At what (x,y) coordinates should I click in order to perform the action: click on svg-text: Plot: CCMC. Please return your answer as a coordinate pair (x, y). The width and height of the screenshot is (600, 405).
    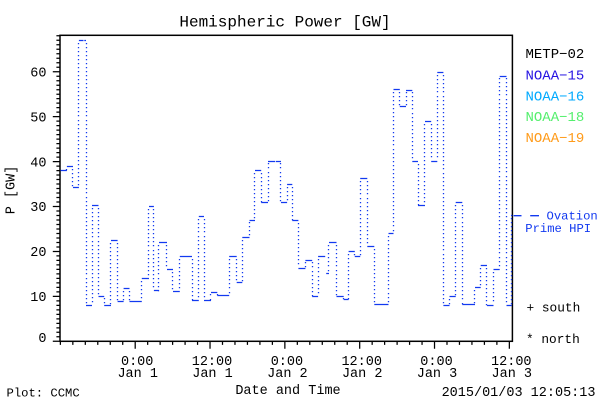
    Looking at the image, I should click on (43, 393).